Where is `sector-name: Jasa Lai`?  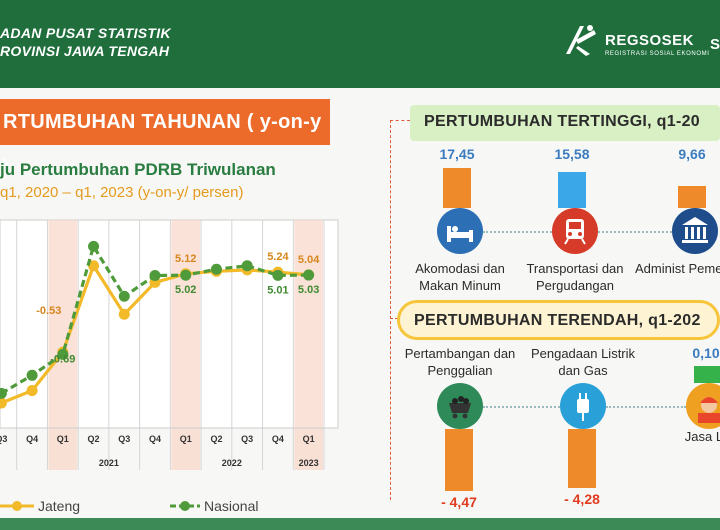 sector-name: Jasa Lai is located at coordinates (702, 436).